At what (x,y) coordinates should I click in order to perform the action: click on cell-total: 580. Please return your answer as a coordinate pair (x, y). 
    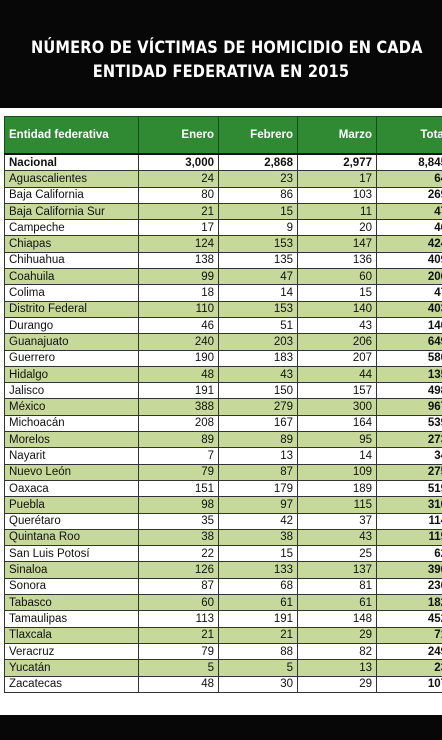
    Looking at the image, I should click on (409, 358).